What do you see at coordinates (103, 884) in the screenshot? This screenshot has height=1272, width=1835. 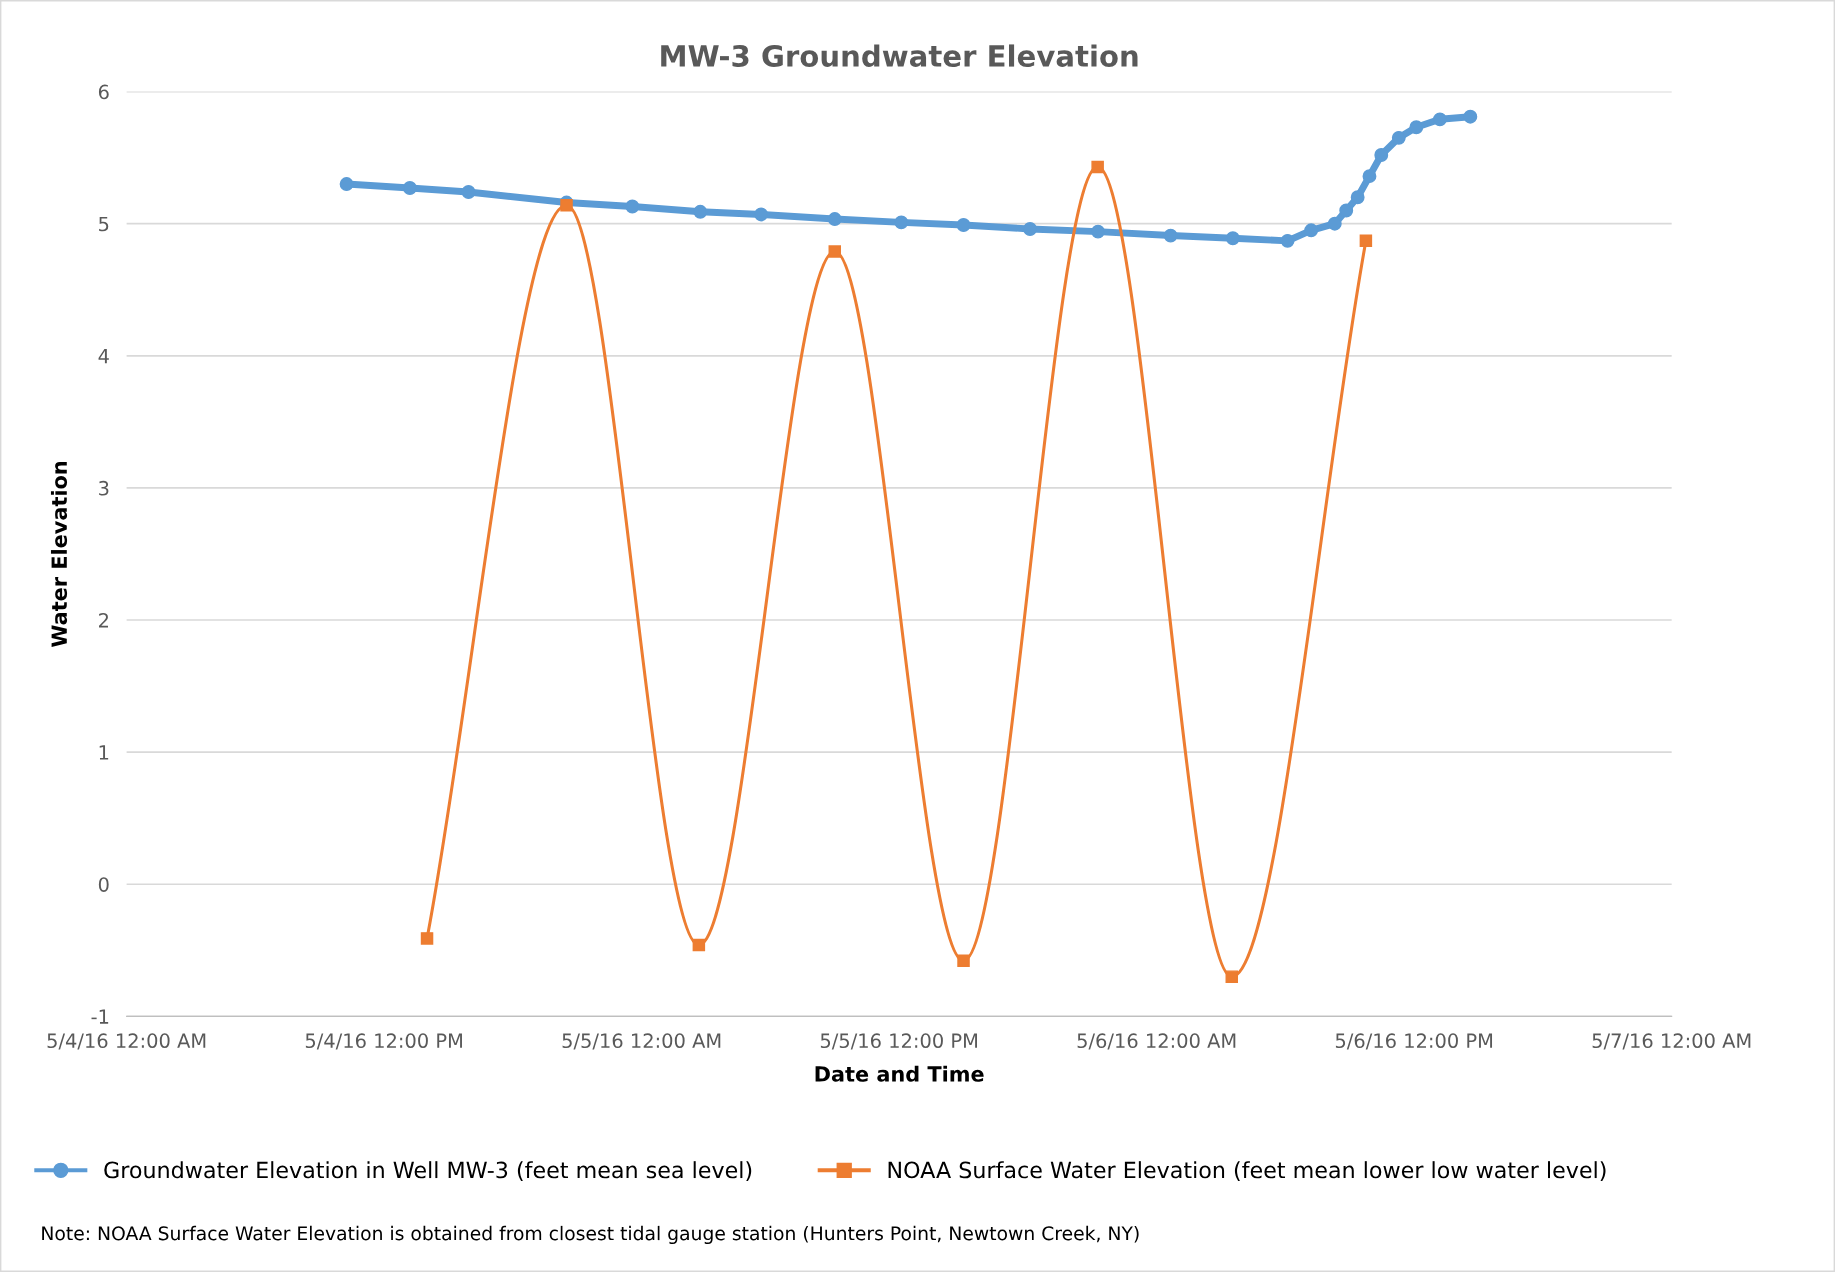 I see `y-tick-label: 0` at bounding box center [103, 884].